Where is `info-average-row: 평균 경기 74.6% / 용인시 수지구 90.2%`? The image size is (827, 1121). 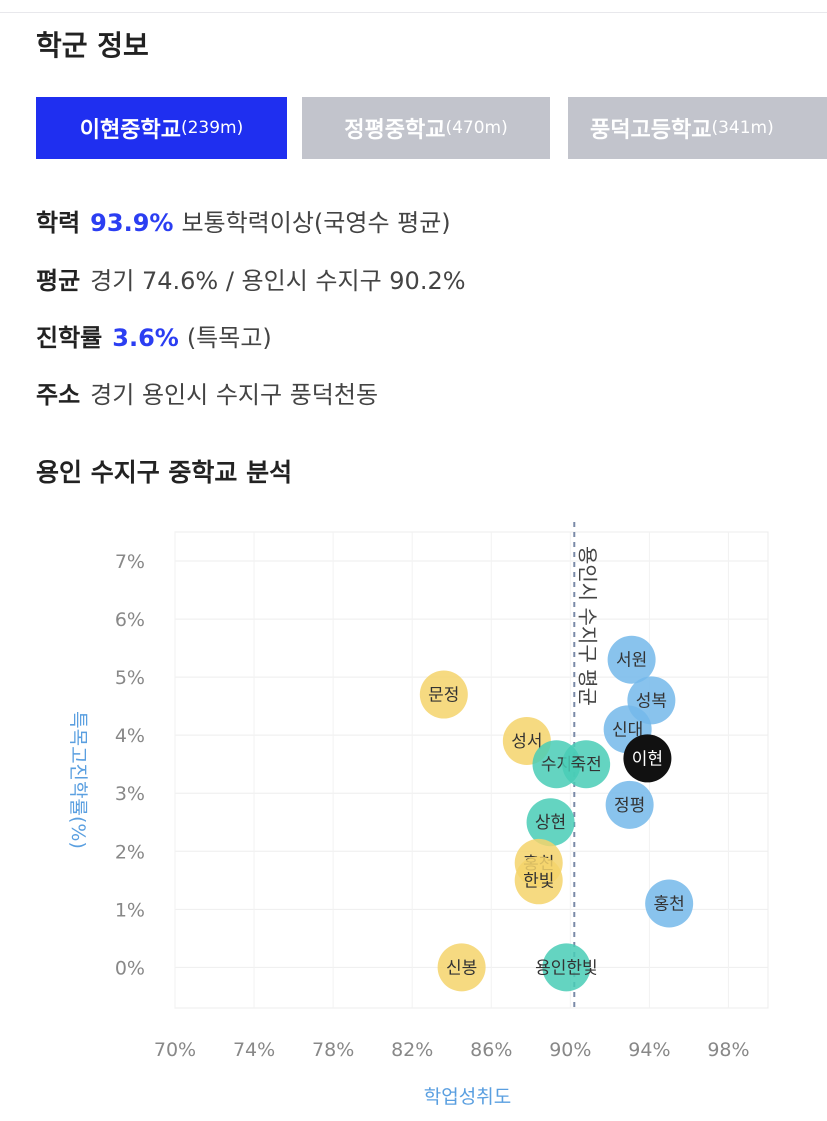 info-average-row: 평균 경기 74.6% / 용인시 수지구 90.2% is located at coordinates (251, 278).